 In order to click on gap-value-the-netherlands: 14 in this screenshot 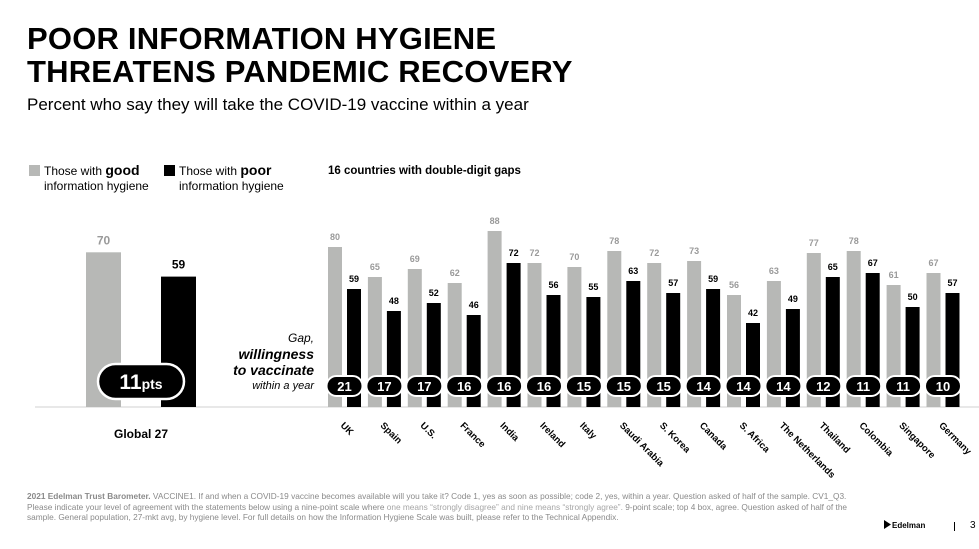, I will do `click(783, 386)`.